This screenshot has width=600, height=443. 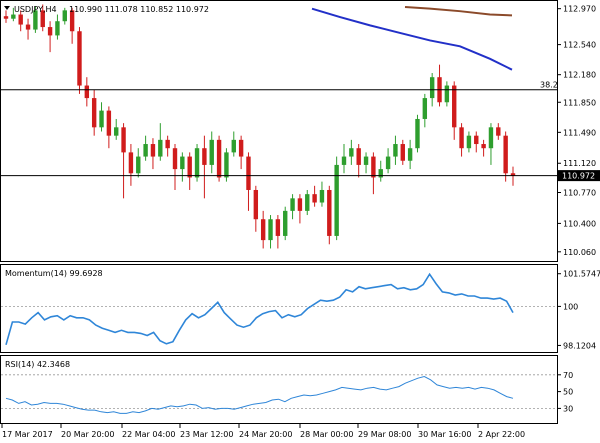 What do you see at coordinates (579, 45) in the screenshot?
I see `price-tick-label: 112.540` at bounding box center [579, 45].